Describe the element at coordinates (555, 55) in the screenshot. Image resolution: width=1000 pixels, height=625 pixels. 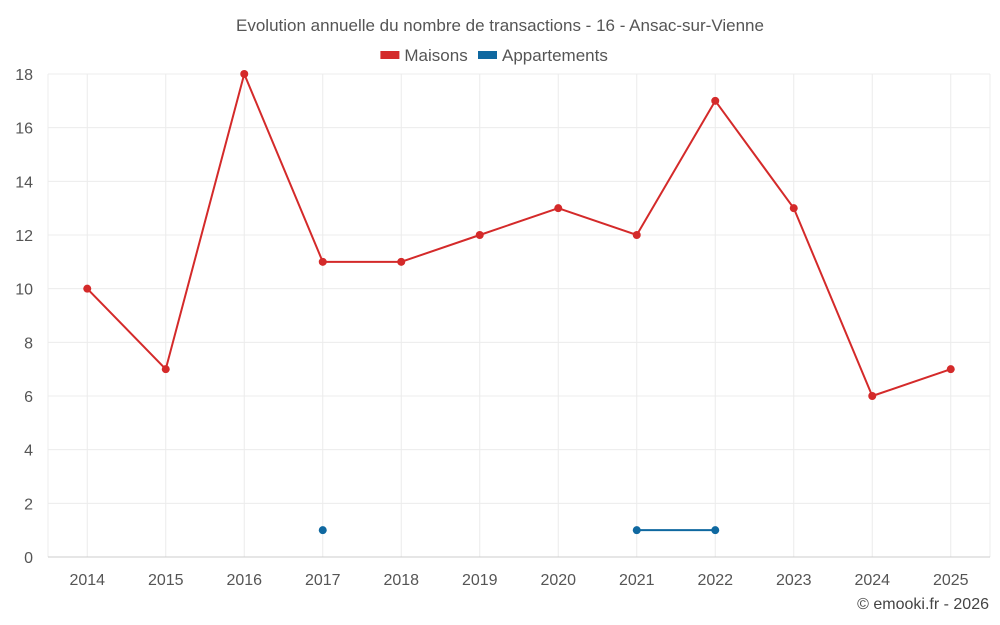
I see `legend-label: Appartements` at that location.